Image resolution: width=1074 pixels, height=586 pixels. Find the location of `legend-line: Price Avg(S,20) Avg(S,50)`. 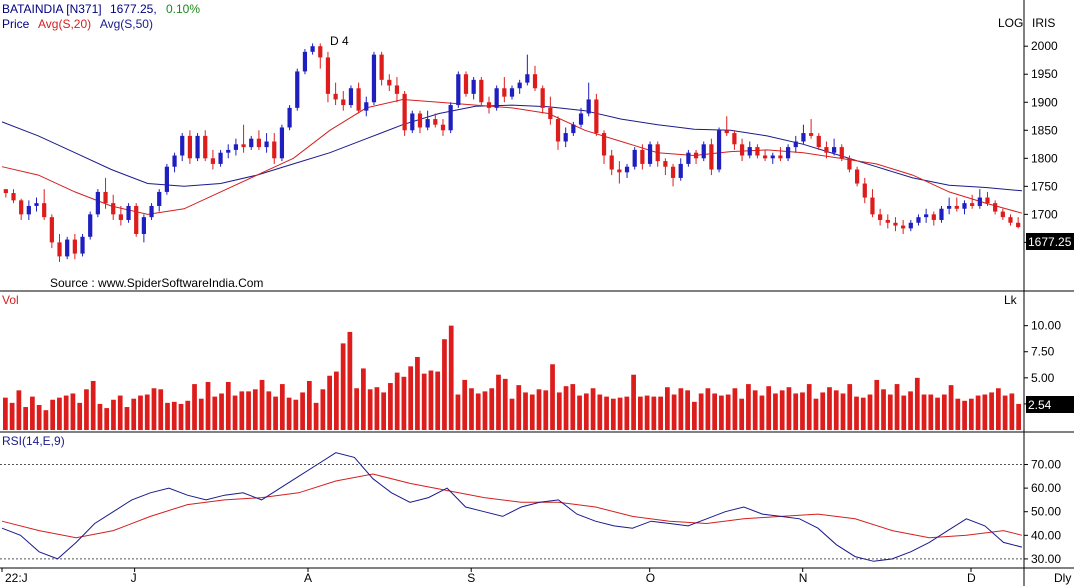

legend-line: Price Avg(S,20) Avg(S,50) is located at coordinates (77, 24).